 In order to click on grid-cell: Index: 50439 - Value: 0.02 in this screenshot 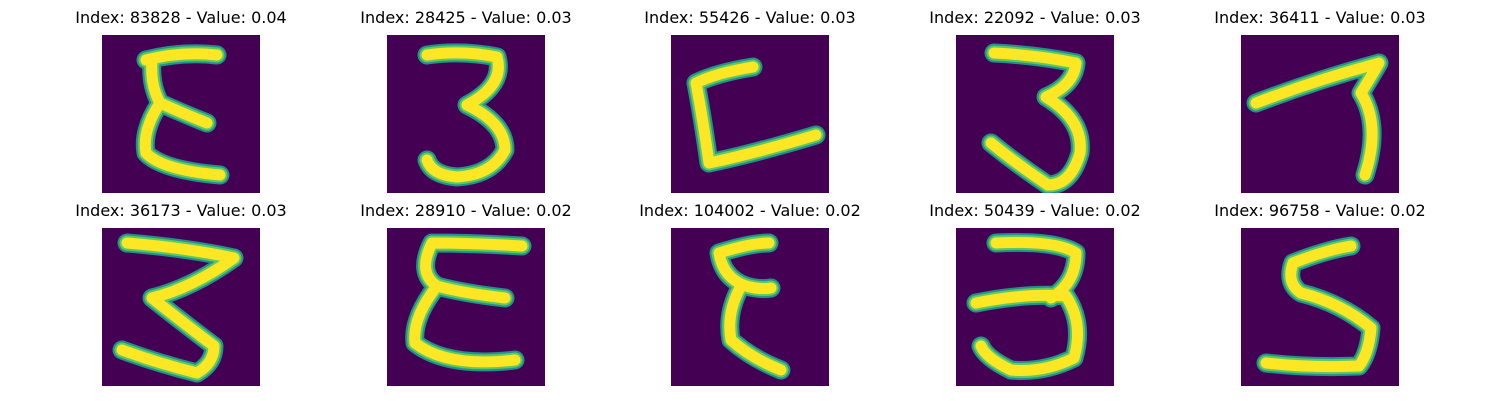, I will do `click(1035, 301)`.